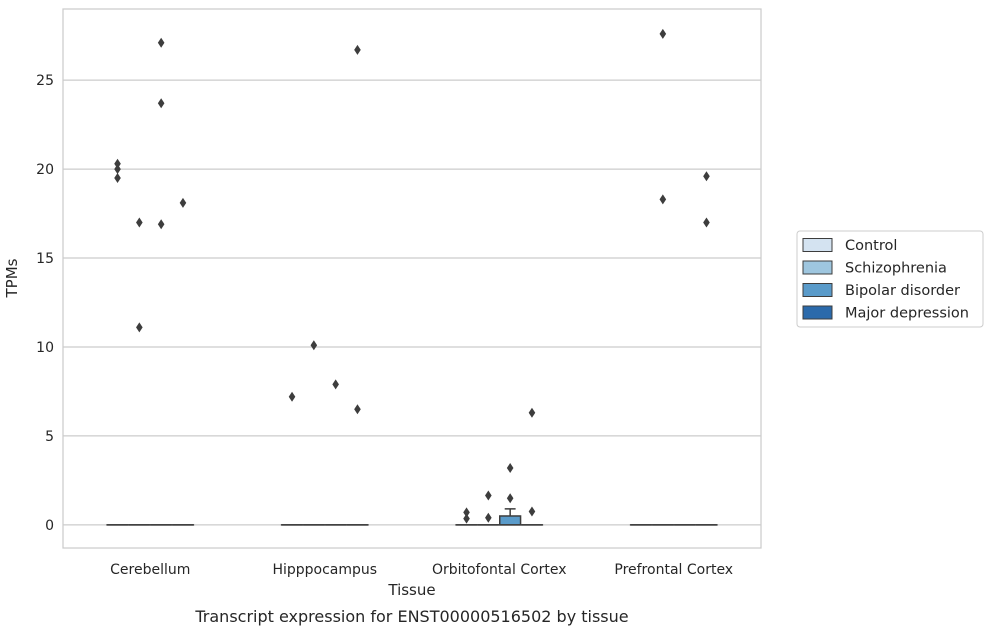 The width and height of the screenshot is (993, 634). Describe the element at coordinates (150, 570) in the screenshot. I see `x-tick-cerebellum: Cerebellum` at that location.